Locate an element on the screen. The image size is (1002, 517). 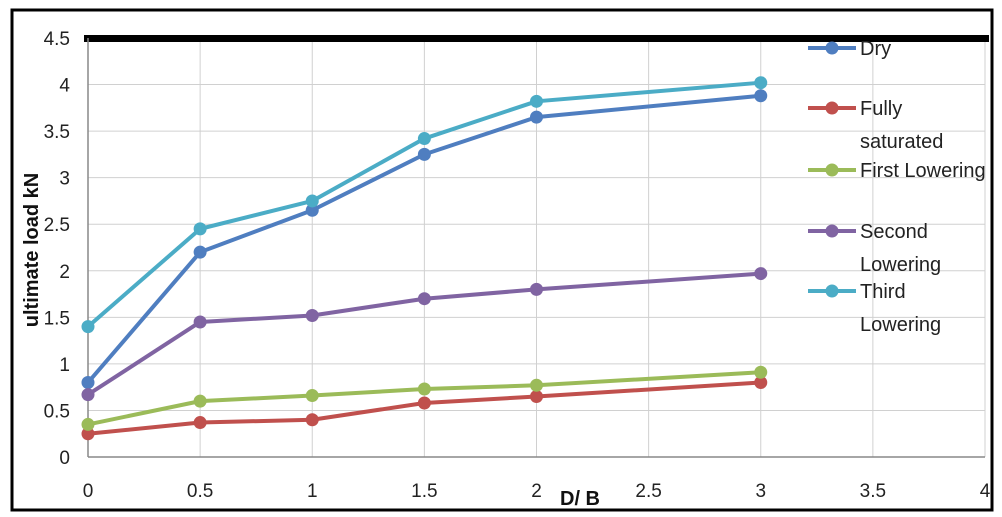
legend-label: First Lowering is located at coordinates (923, 171).